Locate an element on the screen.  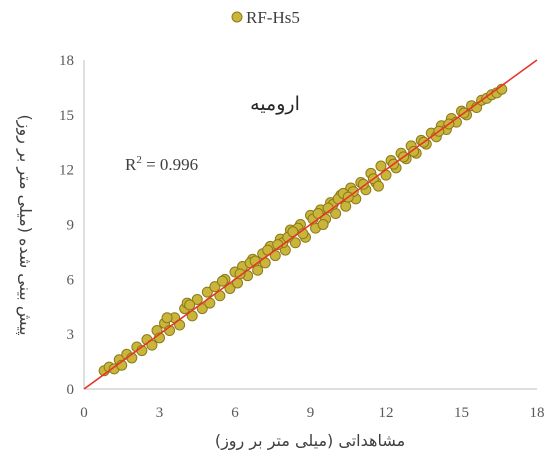
y-tick-label: 15 is located at coordinates (66, 116).